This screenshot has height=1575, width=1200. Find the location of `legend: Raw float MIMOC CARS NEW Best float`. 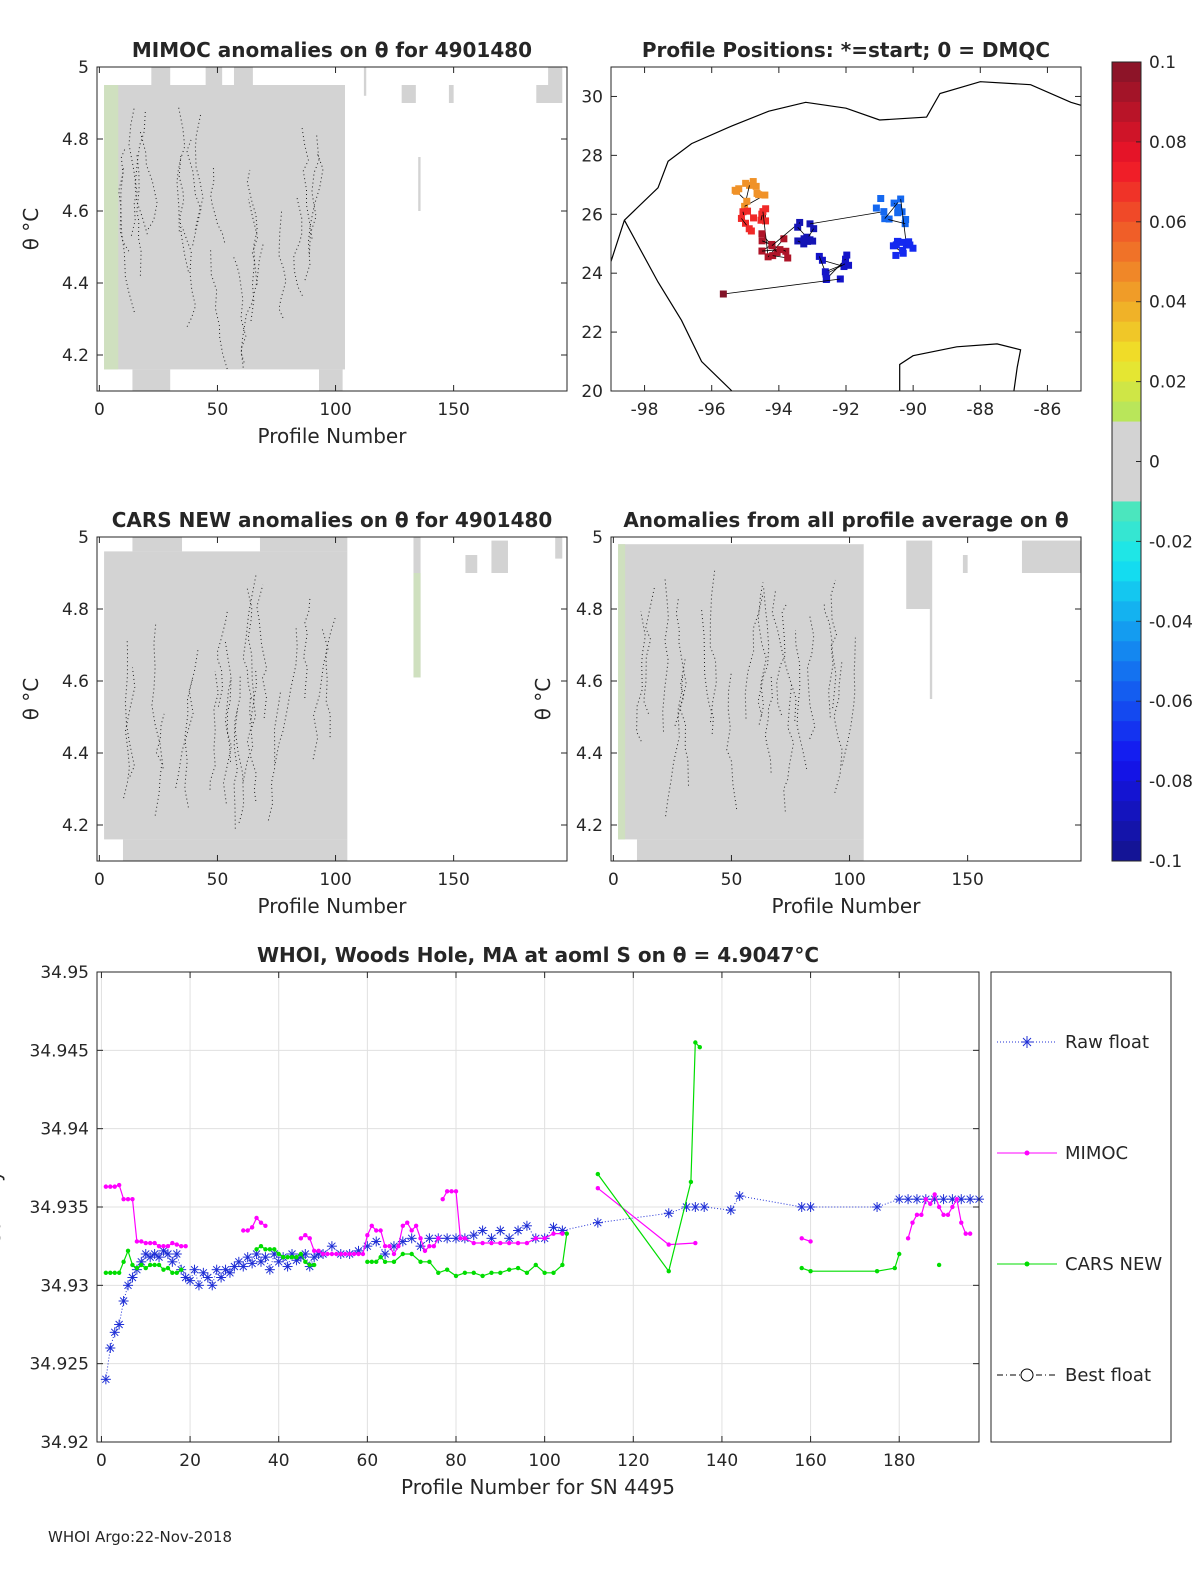

legend: Raw float MIMOC CARS NEW Best float is located at coordinates (1081, 1207).